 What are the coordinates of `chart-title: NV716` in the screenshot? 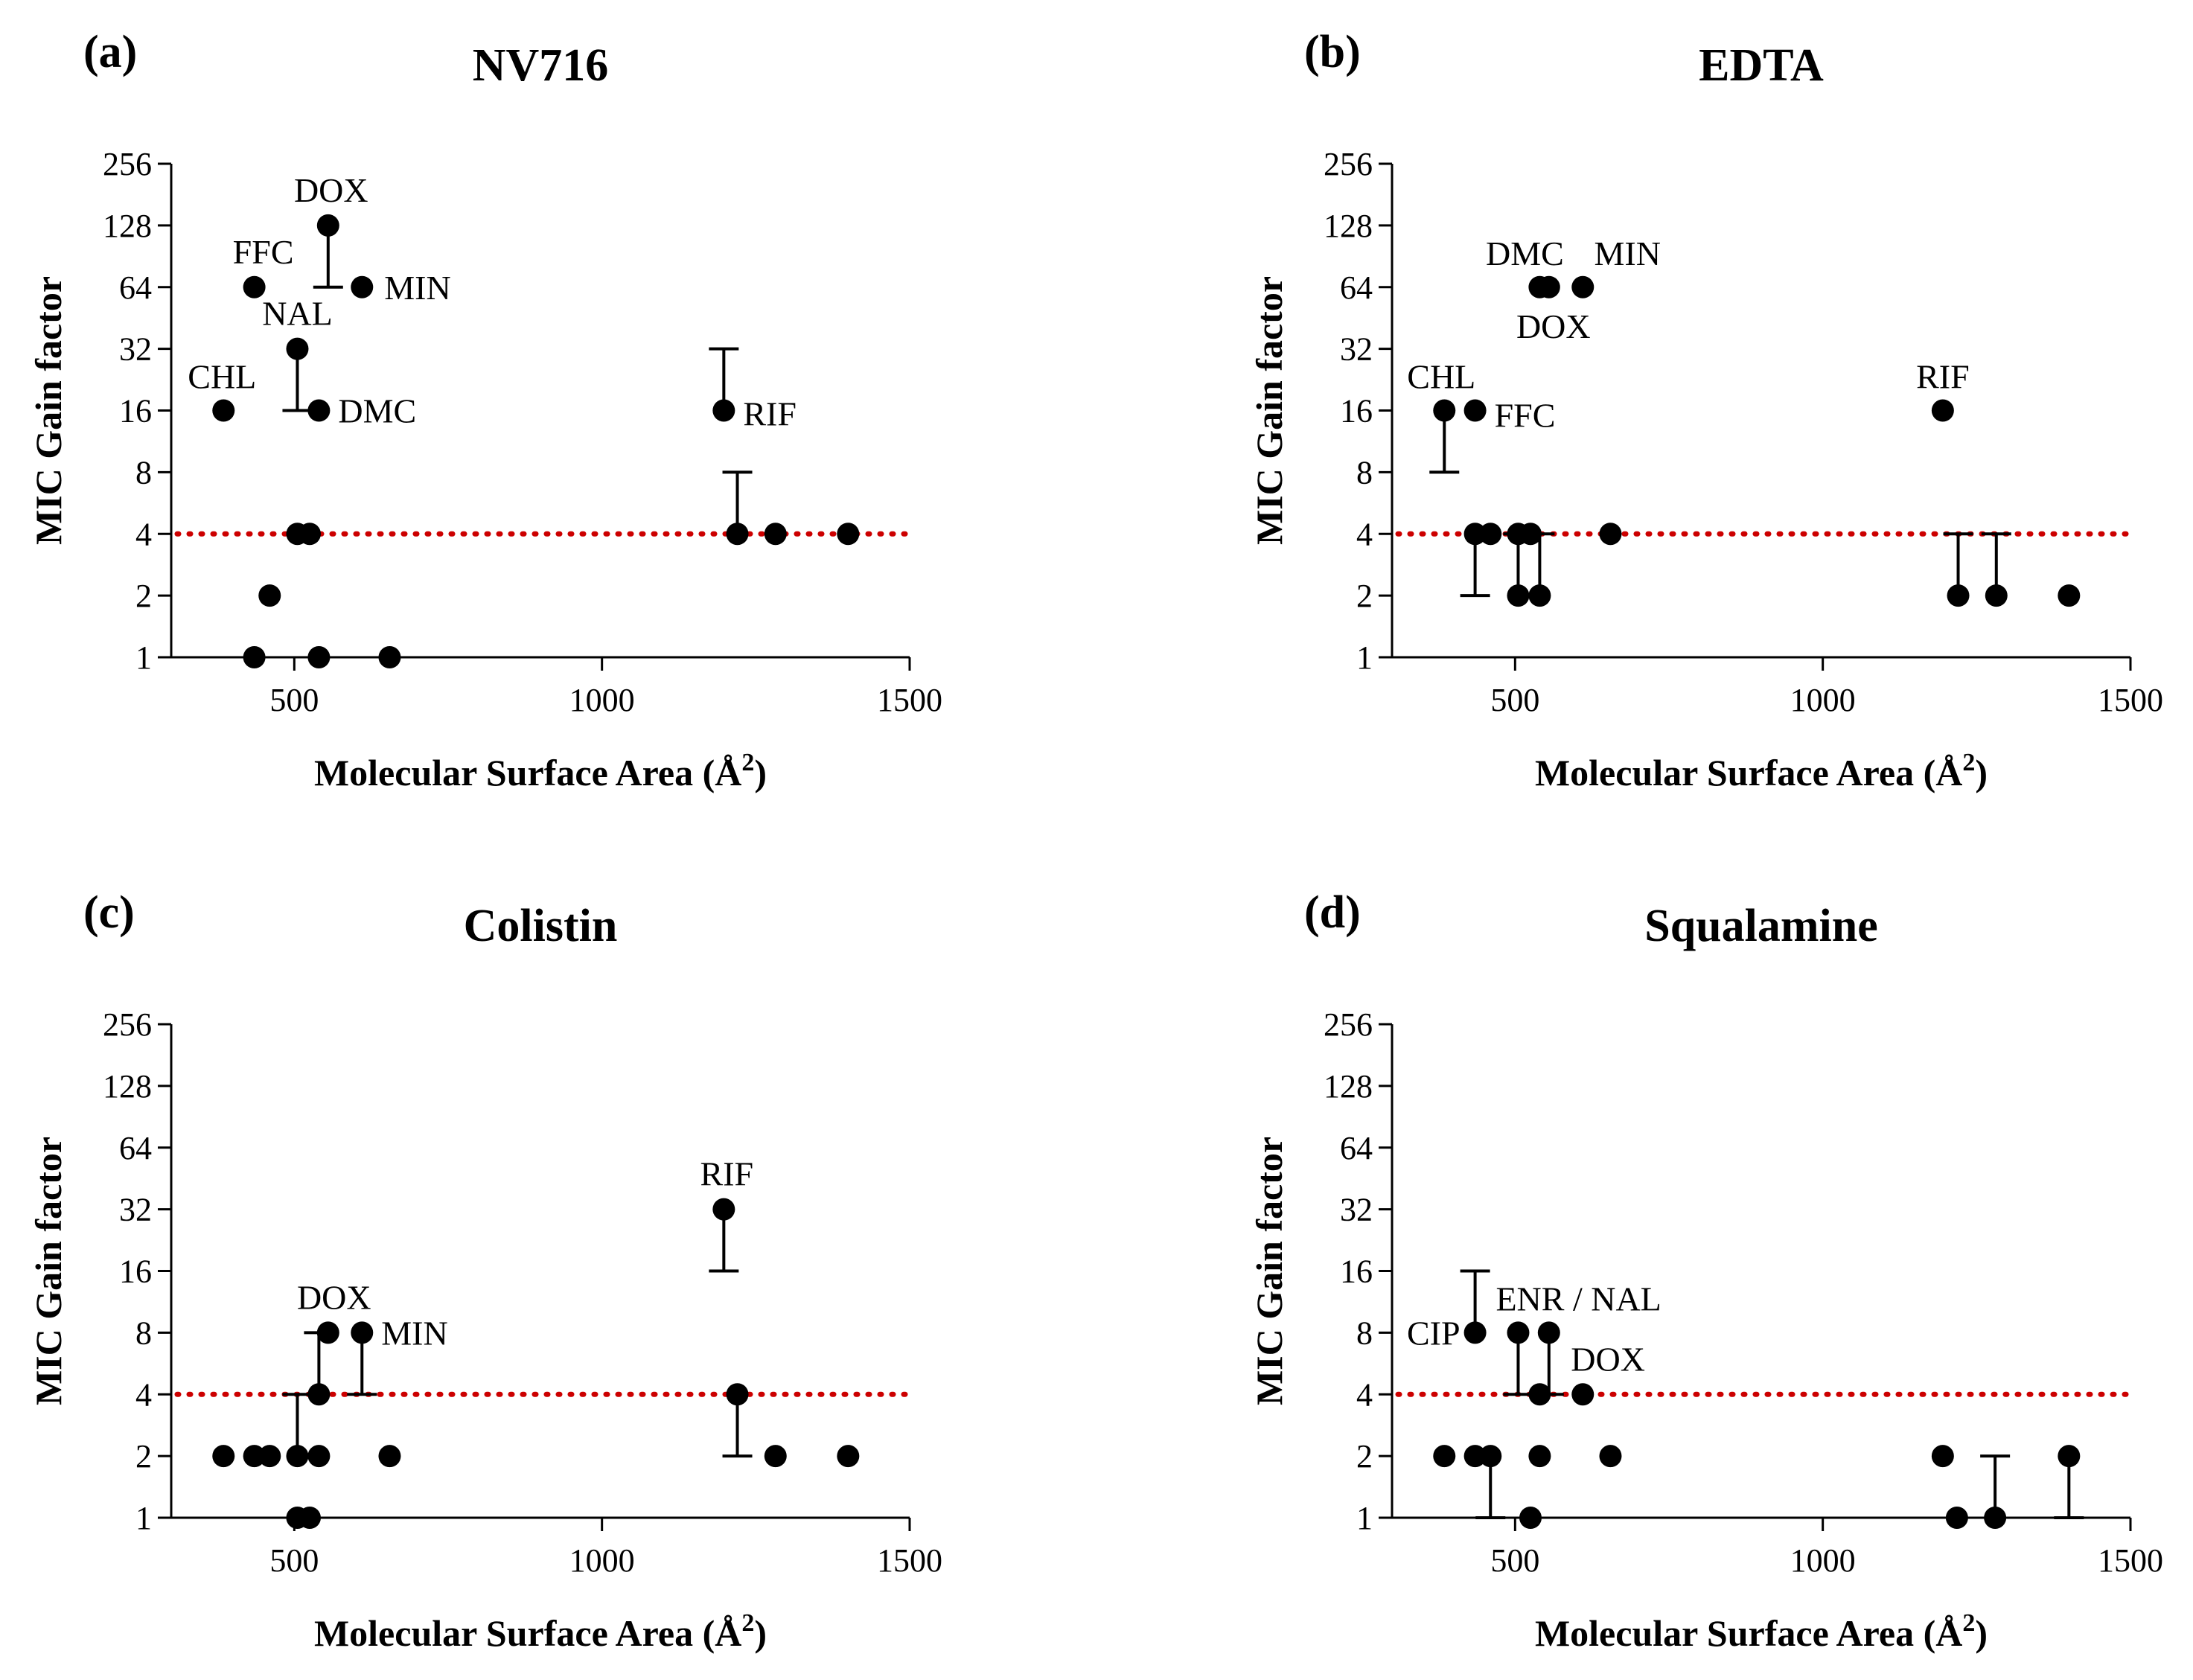 It's located at (541, 65).